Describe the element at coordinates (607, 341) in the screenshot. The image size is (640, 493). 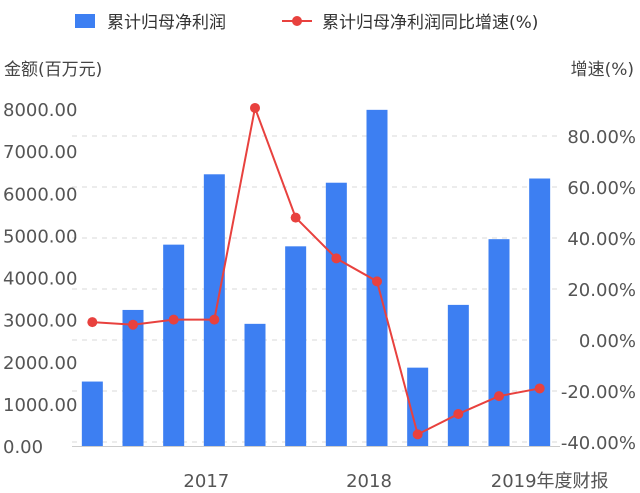
I see `right-tick-label: 0.00%` at that location.